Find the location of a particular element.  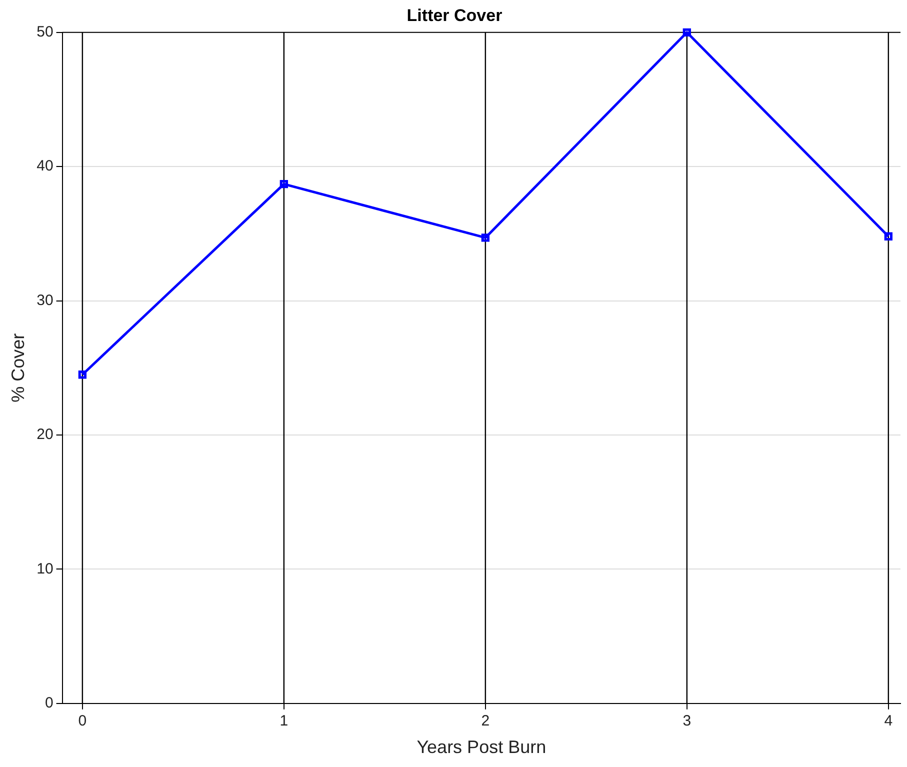

y-axis-title: % Cover is located at coordinates (18, 367).